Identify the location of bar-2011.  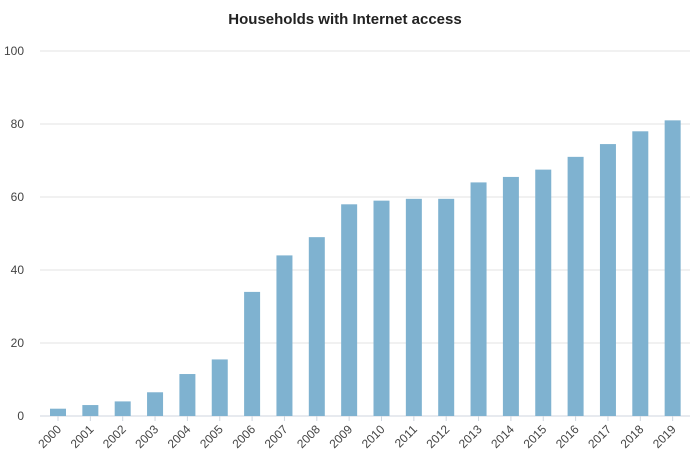
(413, 307).